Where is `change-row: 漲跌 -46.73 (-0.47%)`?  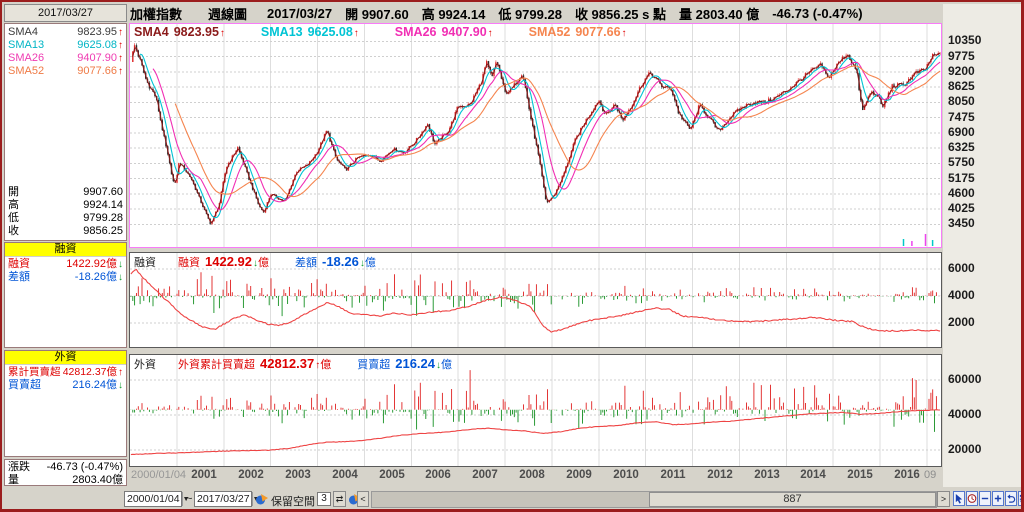
change-row: 漲跌 -46.73 (-0.47%) is located at coordinates (65, 467).